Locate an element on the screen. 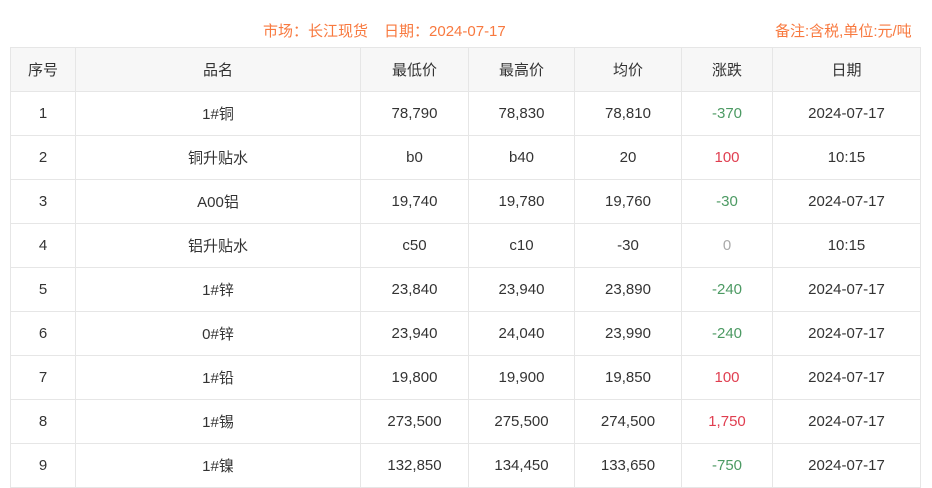  cell-avg-price: 23,890 is located at coordinates (628, 289).